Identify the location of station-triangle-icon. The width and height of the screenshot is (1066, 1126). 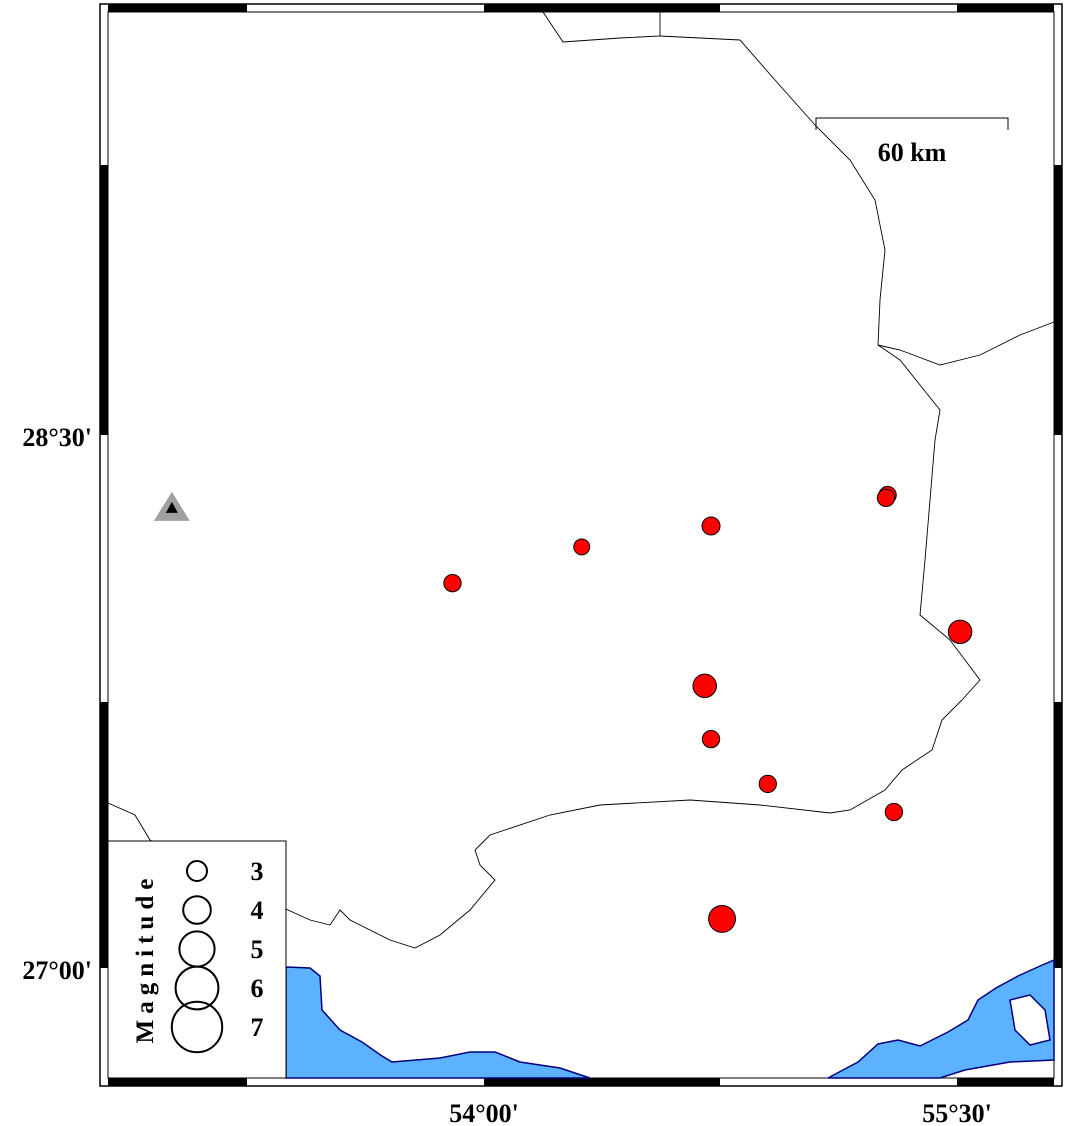
(171, 506).